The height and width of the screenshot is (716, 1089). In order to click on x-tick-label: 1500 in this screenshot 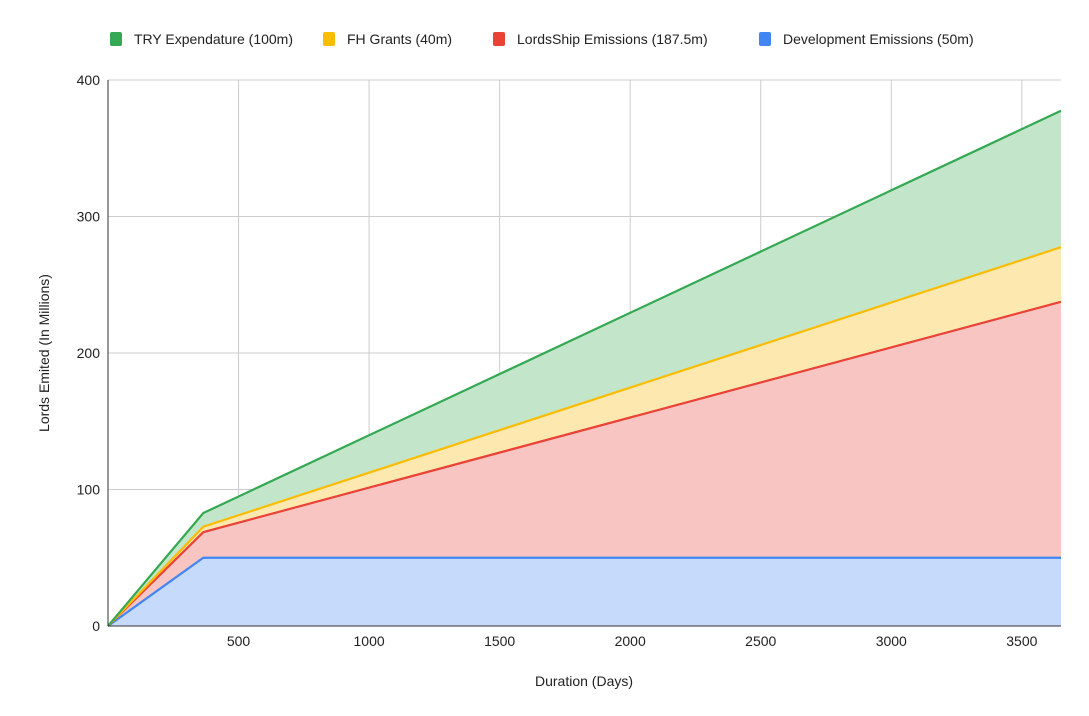, I will do `click(499, 641)`.